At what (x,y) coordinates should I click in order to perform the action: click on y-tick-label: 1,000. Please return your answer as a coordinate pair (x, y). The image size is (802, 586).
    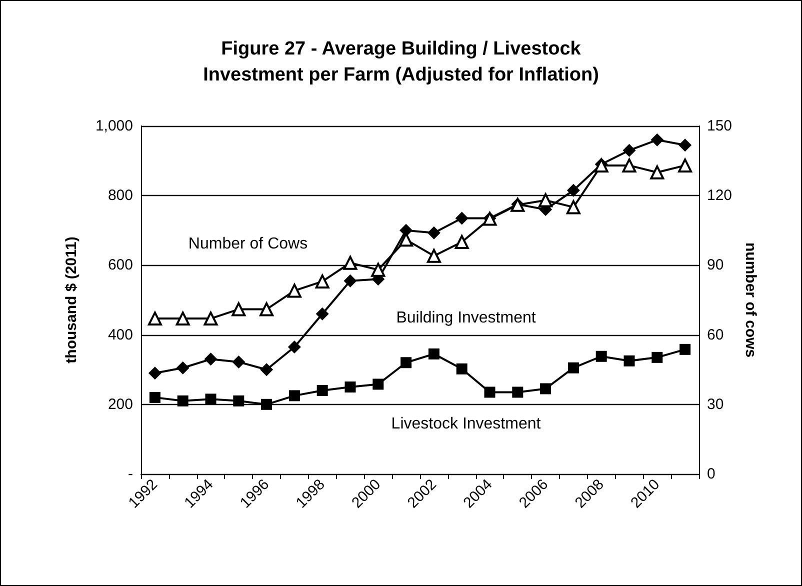
    Looking at the image, I should click on (114, 126).